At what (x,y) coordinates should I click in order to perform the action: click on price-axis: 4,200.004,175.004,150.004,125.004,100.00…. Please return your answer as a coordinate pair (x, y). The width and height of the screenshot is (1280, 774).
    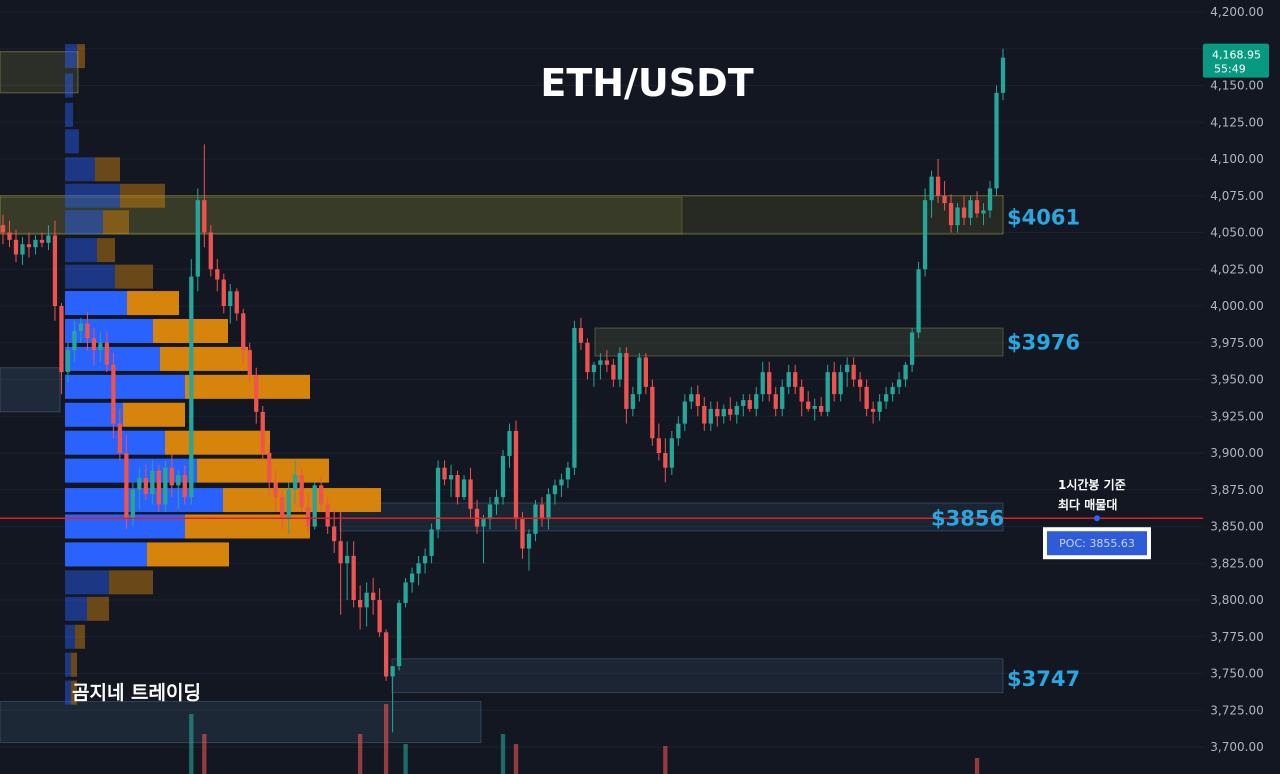
    Looking at the image, I should click on (1236, 379).